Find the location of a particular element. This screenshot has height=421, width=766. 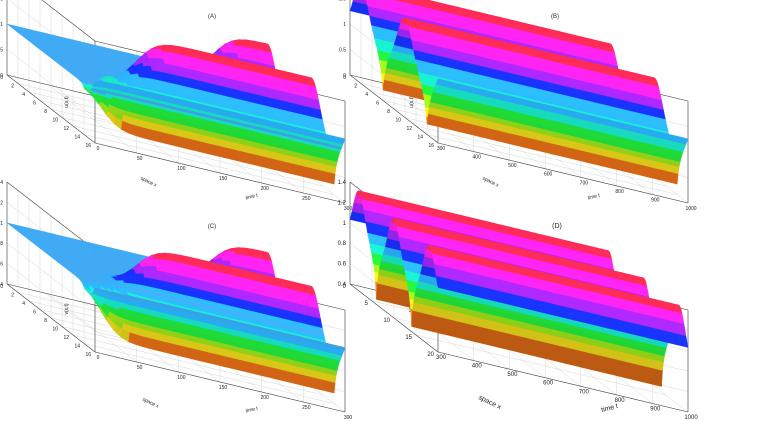

y-tick-label: 16 is located at coordinates (88, 146).